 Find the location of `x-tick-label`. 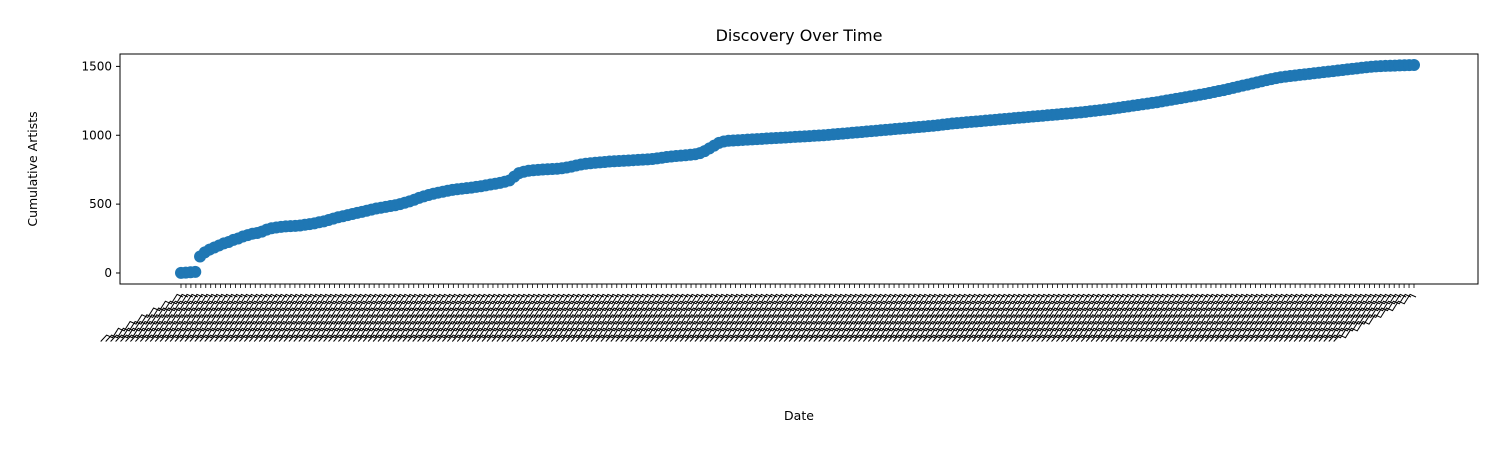

x-tick-label is located at coordinates (1375, 317).